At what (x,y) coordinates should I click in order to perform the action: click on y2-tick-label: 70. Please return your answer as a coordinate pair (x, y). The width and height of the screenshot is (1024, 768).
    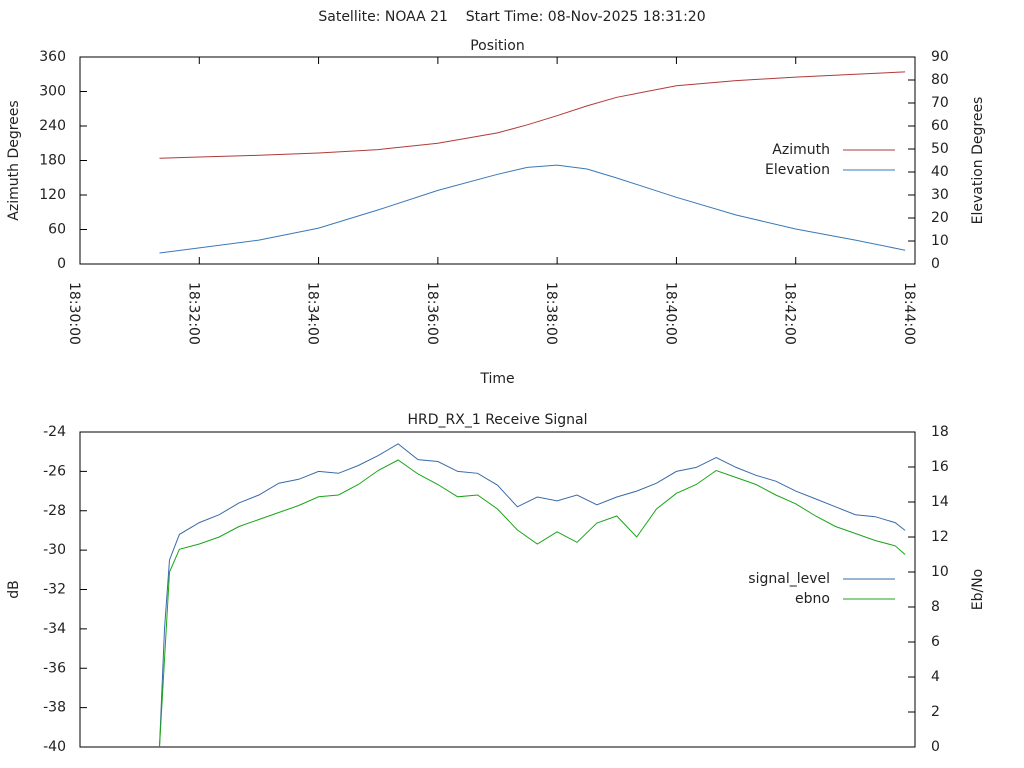
    Looking at the image, I should click on (940, 103).